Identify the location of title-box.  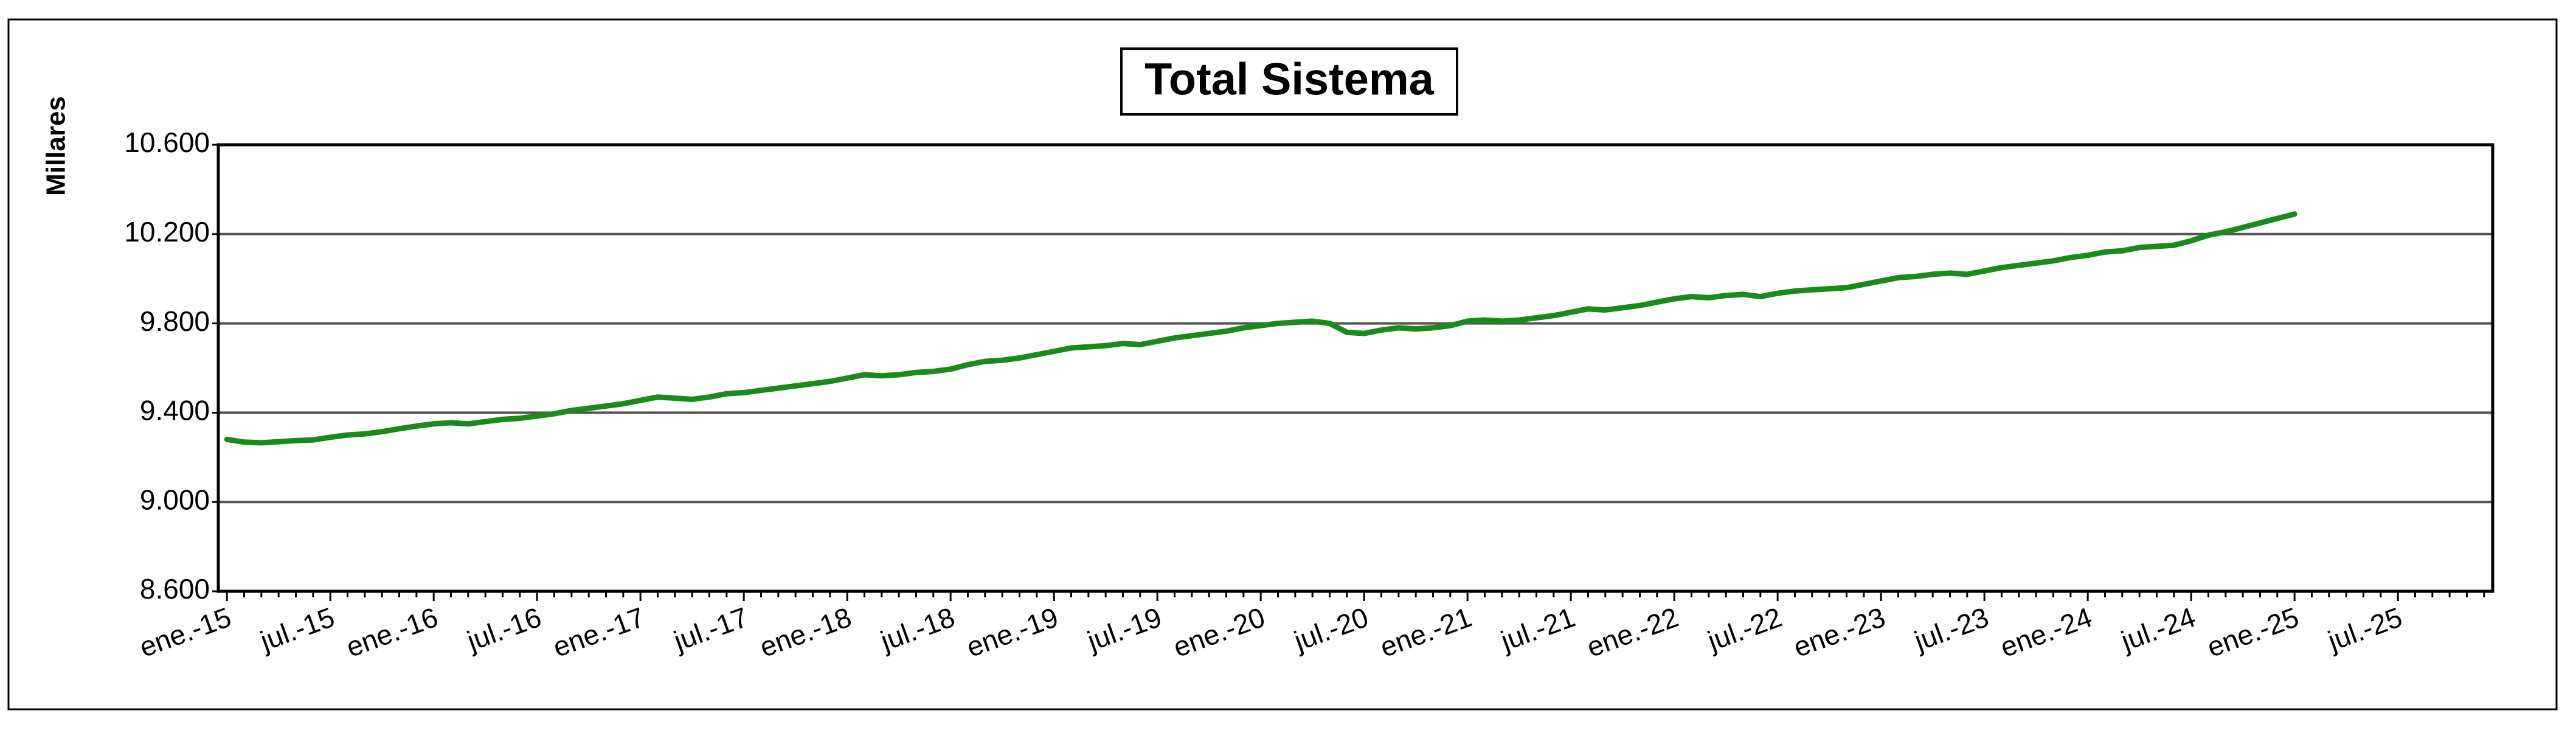
(1289, 81).